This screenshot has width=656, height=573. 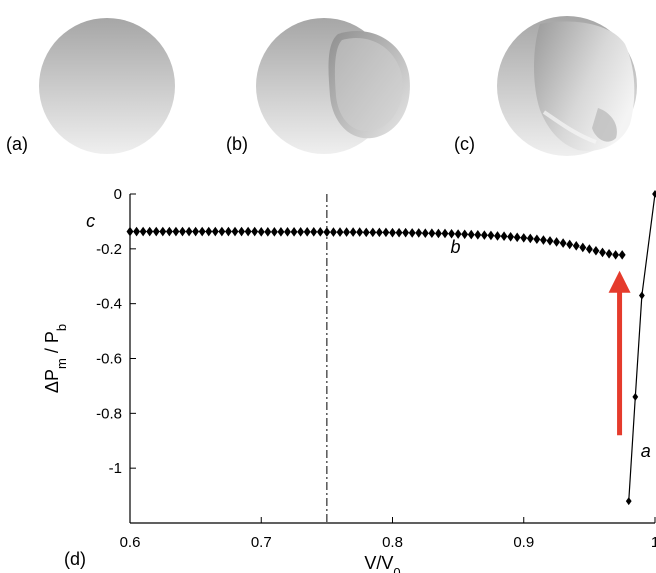 I want to click on x-tick-label: 0.8, so click(x=392, y=542).